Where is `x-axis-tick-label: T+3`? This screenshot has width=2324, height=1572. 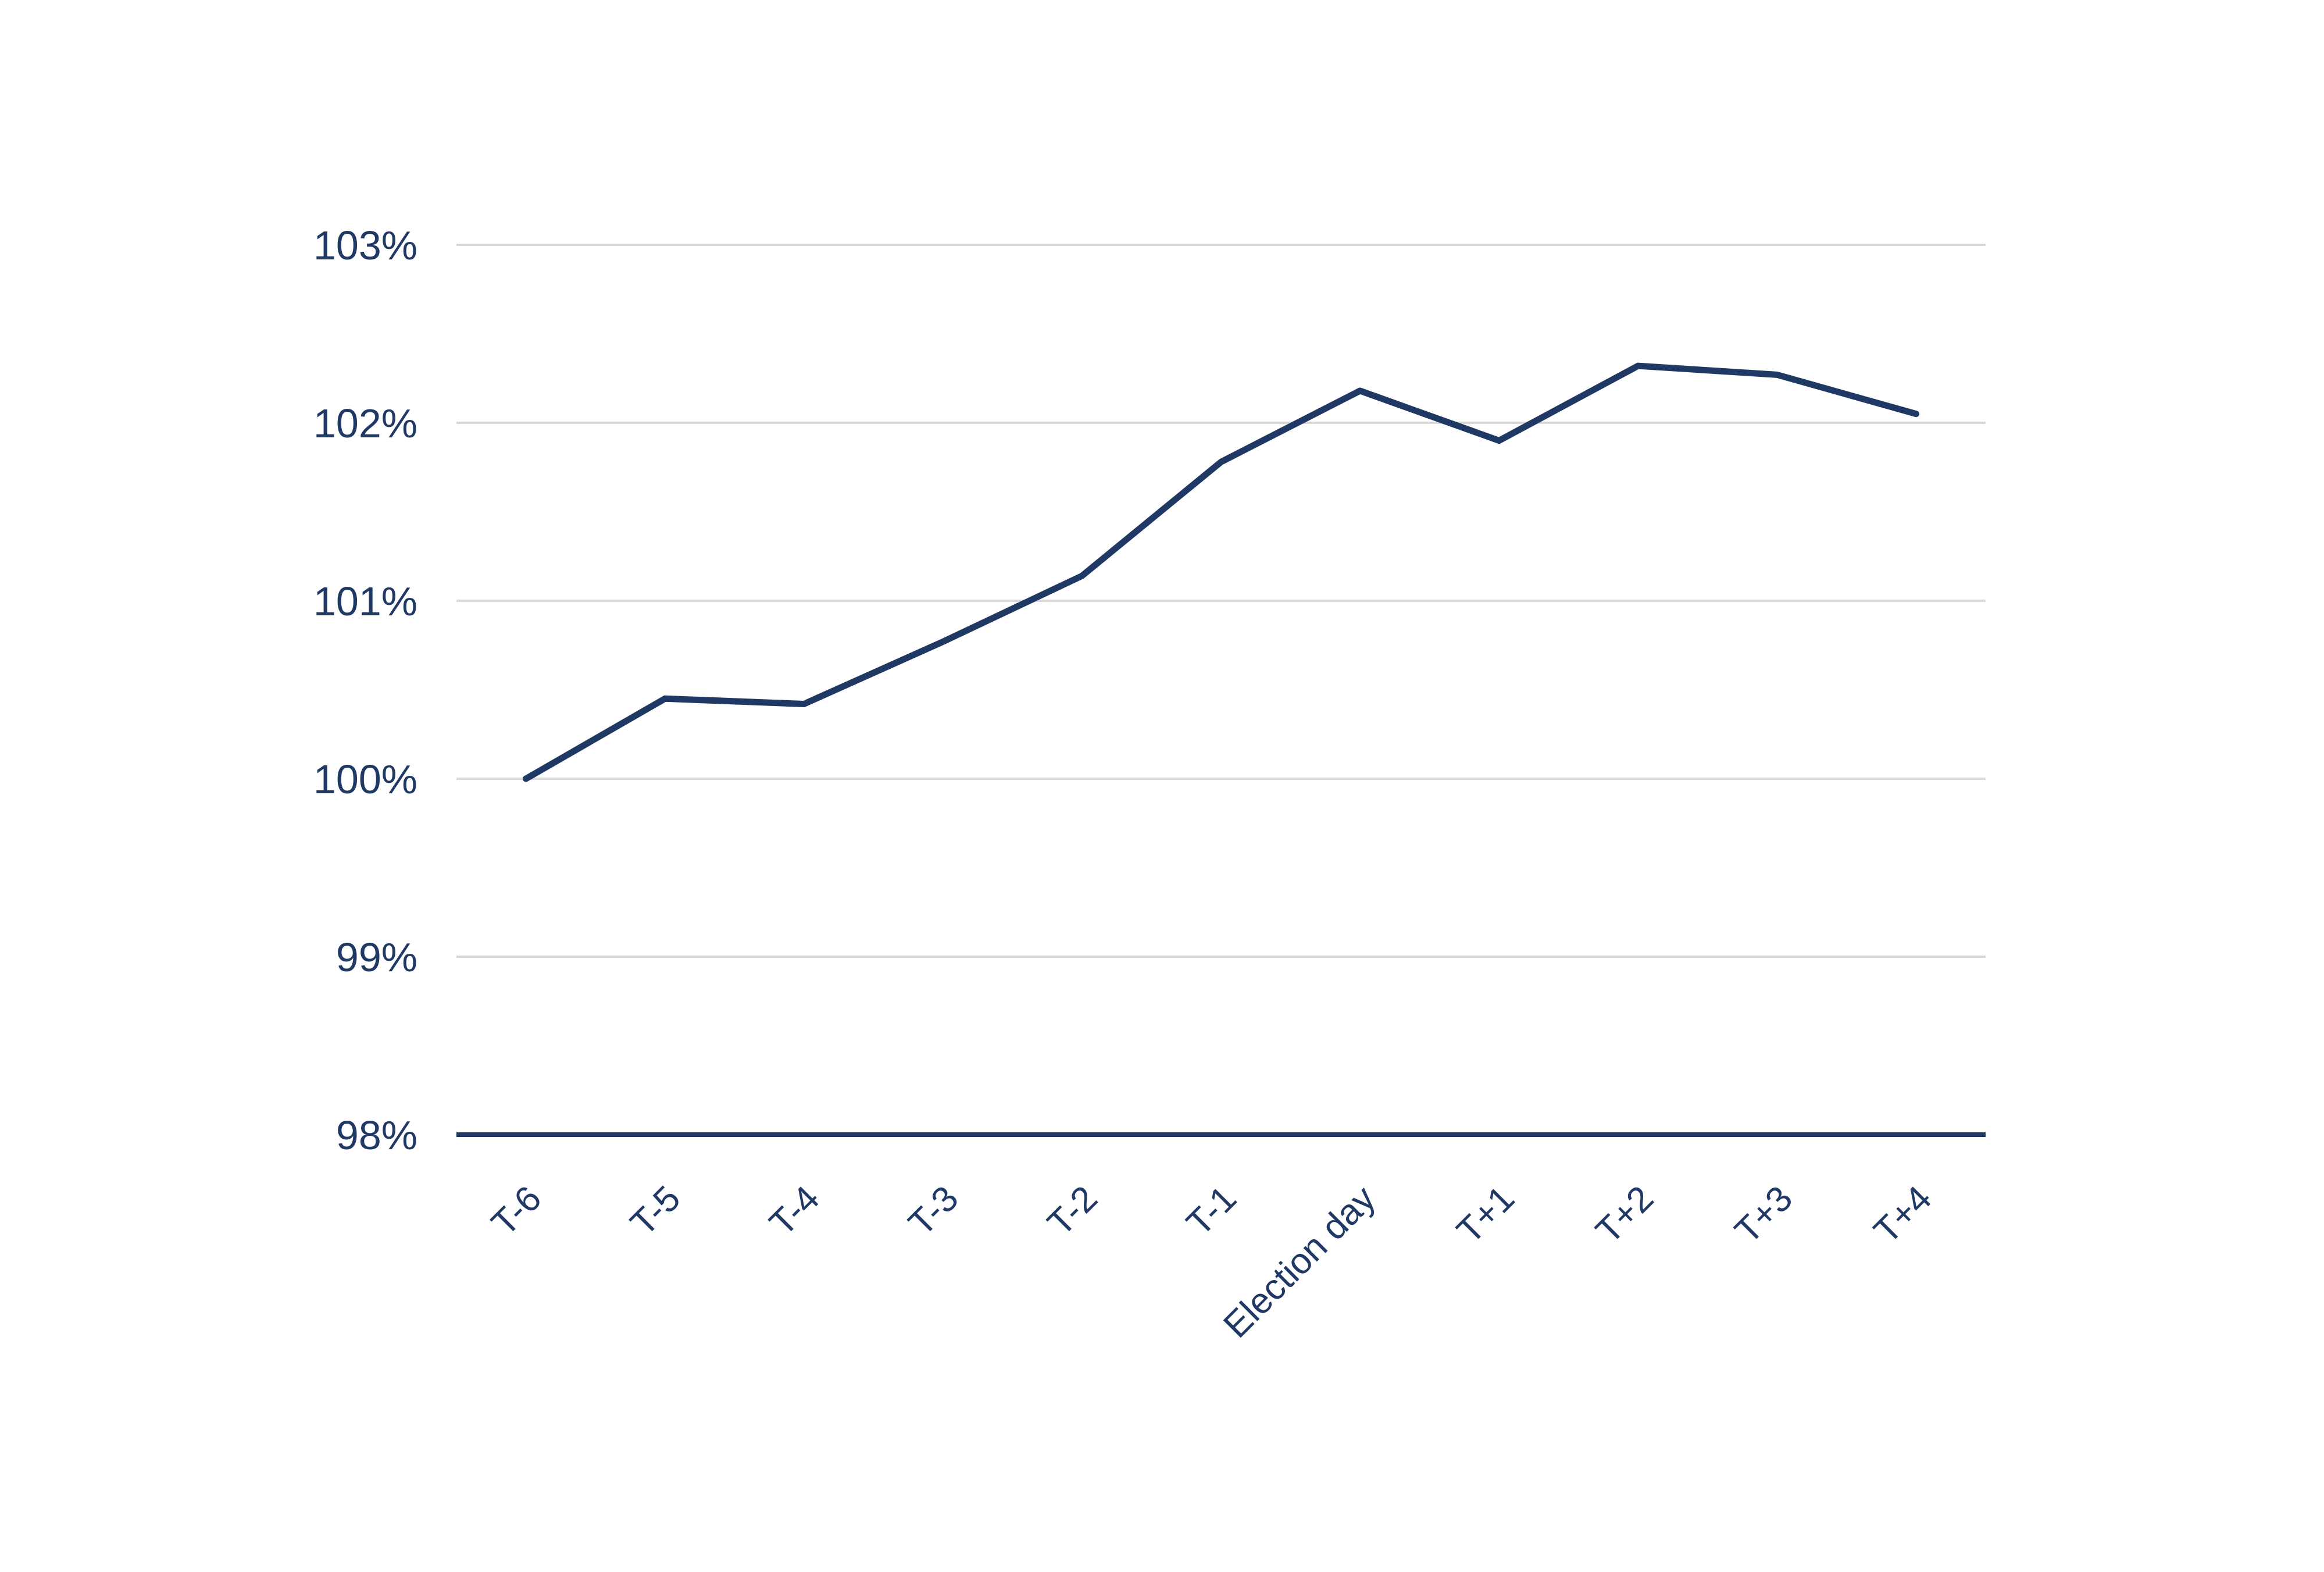 x-axis-tick-label: T+3 is located at coordinates (1764, 1215).